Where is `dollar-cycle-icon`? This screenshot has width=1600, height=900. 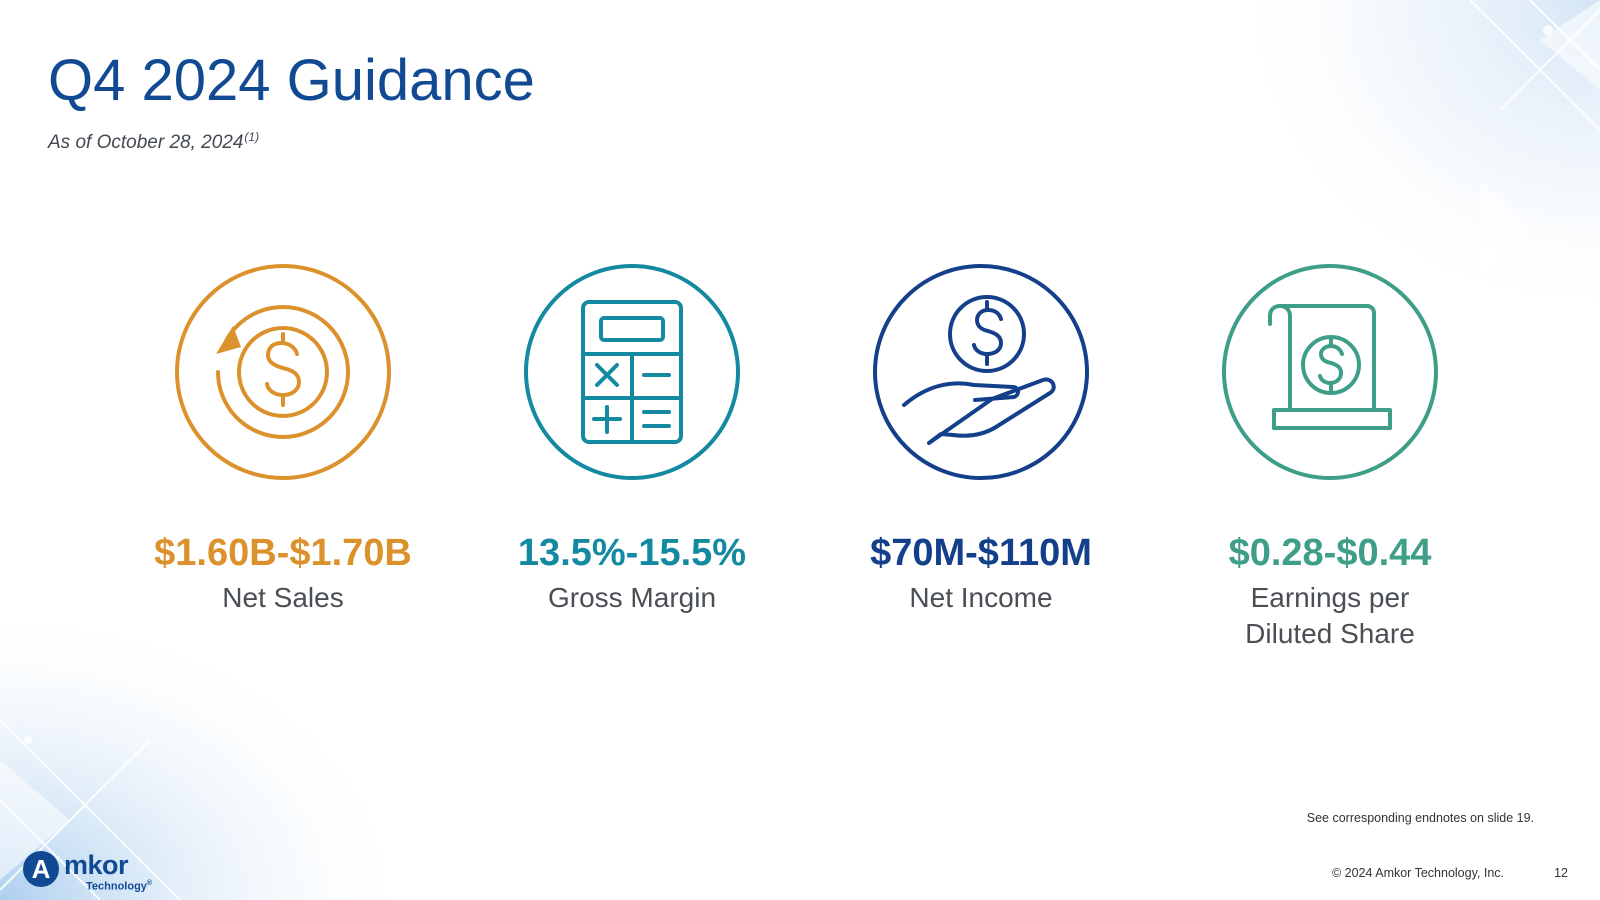 dollar-cycle-icon is located at coordinates (283, 372).